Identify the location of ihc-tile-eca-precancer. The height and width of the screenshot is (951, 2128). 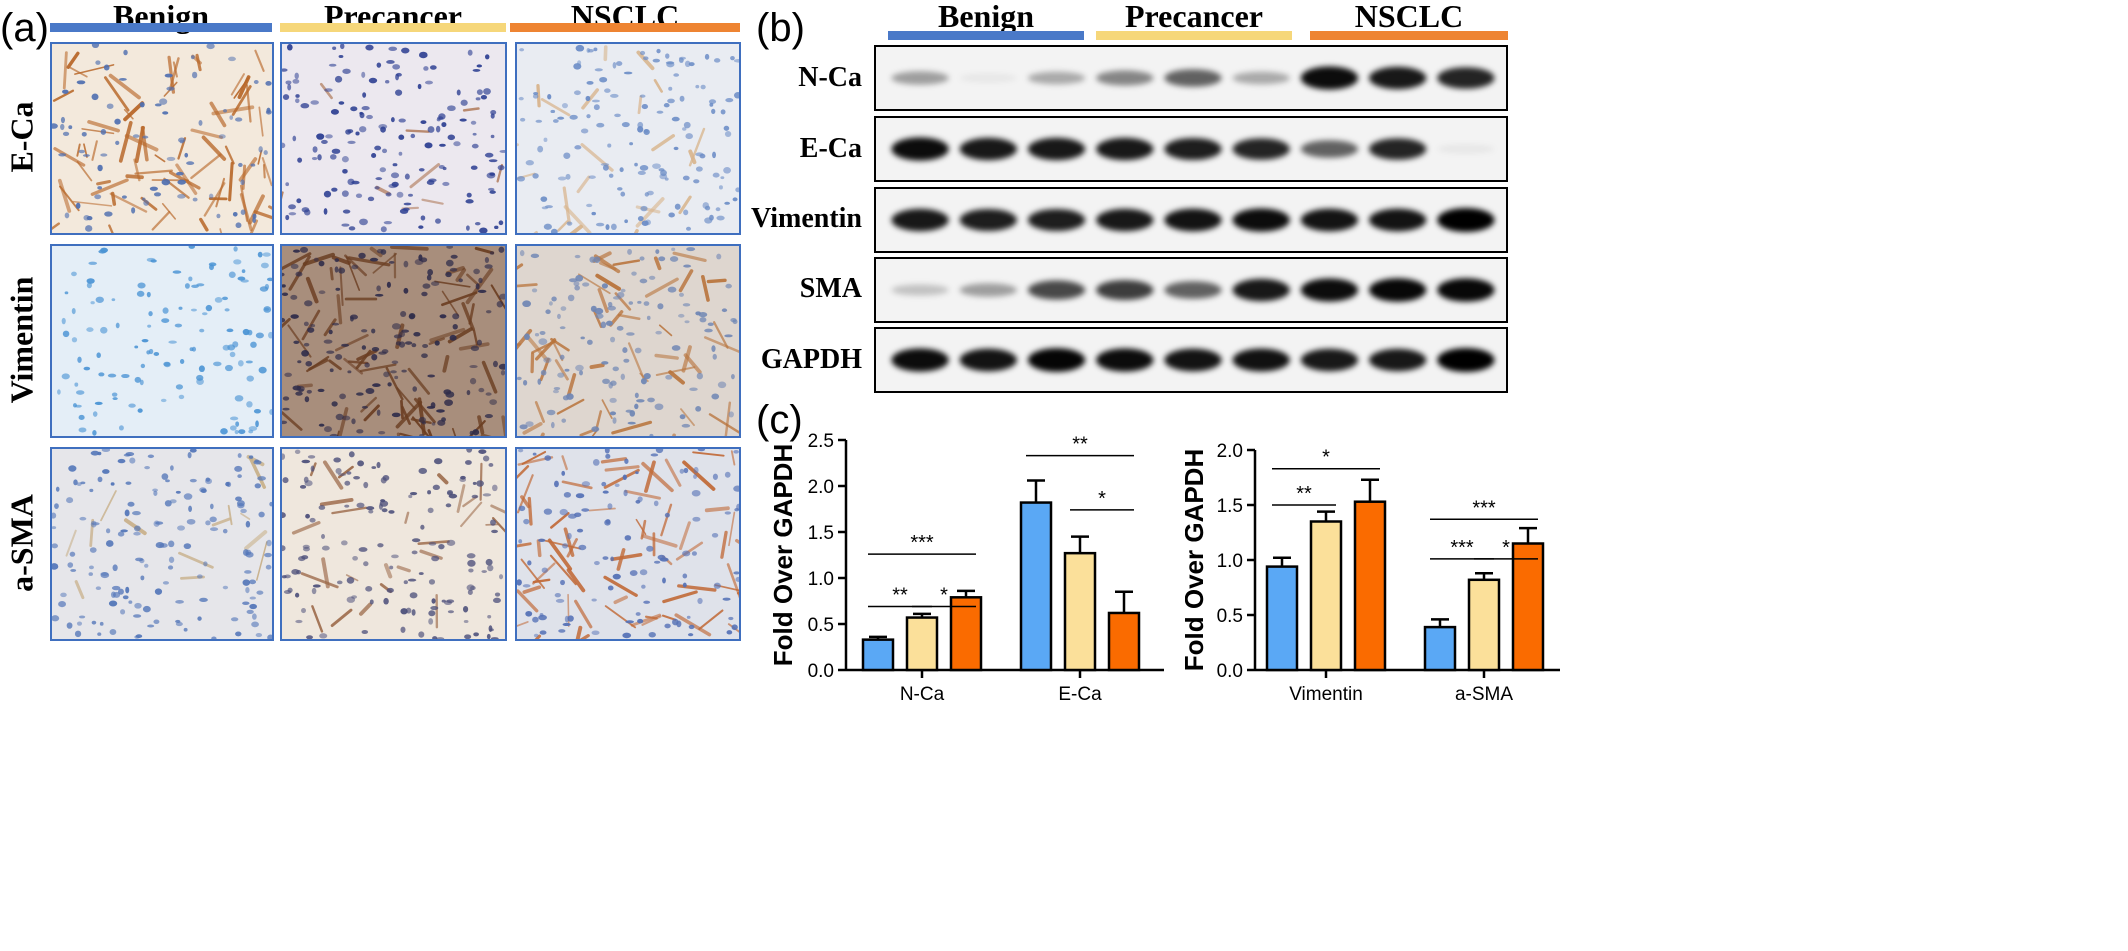
(393, 138).